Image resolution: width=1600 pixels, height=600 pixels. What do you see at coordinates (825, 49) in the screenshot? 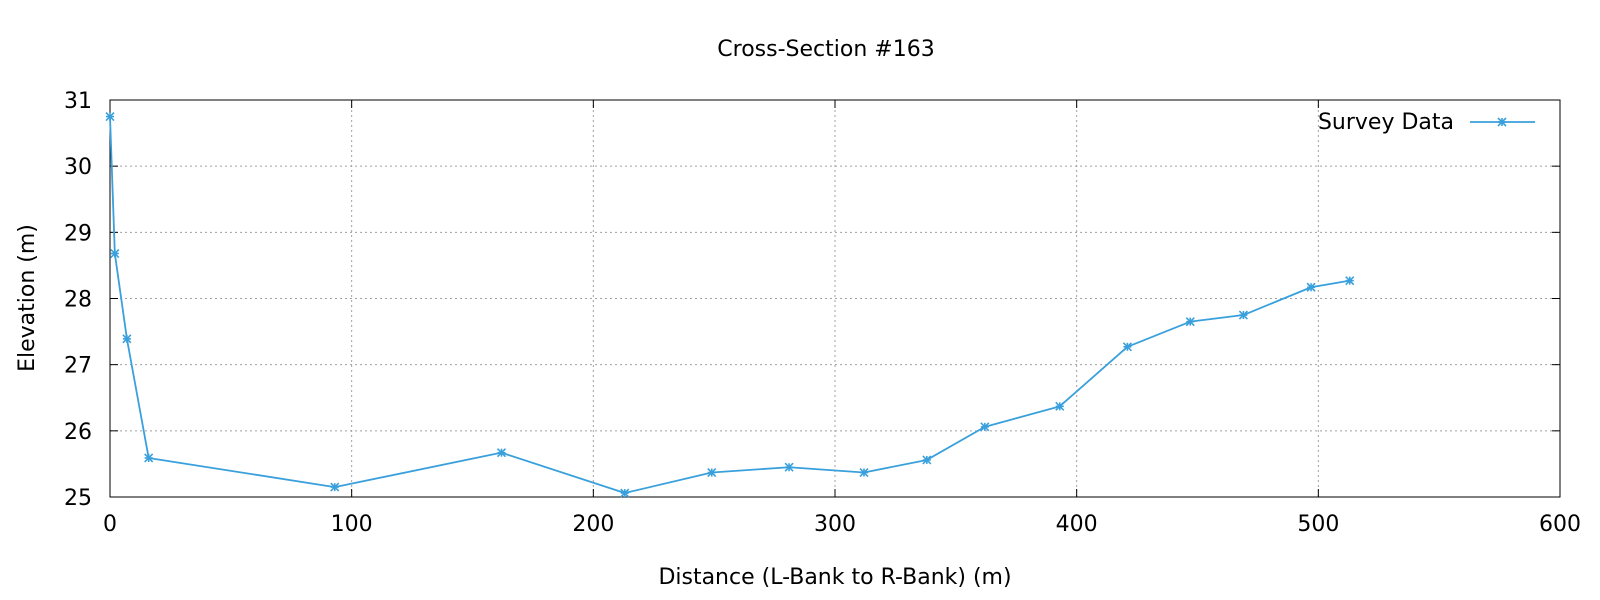
I see `chart-title: Cross-Section #163` at bounding box center [825, 49].